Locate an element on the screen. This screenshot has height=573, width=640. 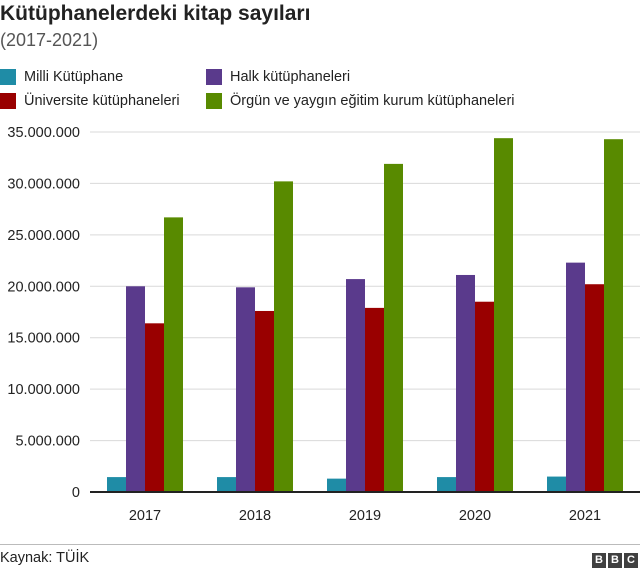
x-tick-label: 2019 is located at coordinates (365, 516).